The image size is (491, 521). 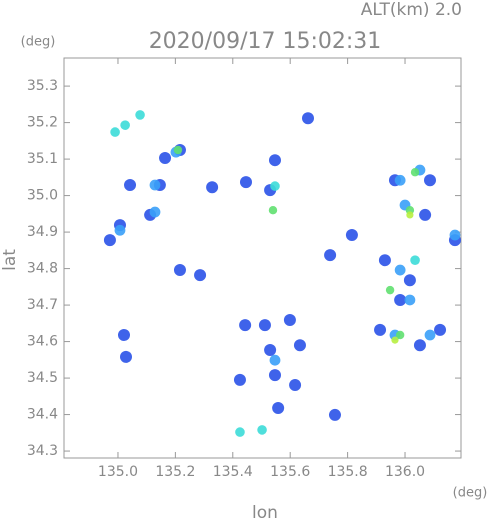 What do you see at coordinates (42, 86) in the screenshot?
I see `y-tick-label: 35.3` at bounding box center [42, 86].